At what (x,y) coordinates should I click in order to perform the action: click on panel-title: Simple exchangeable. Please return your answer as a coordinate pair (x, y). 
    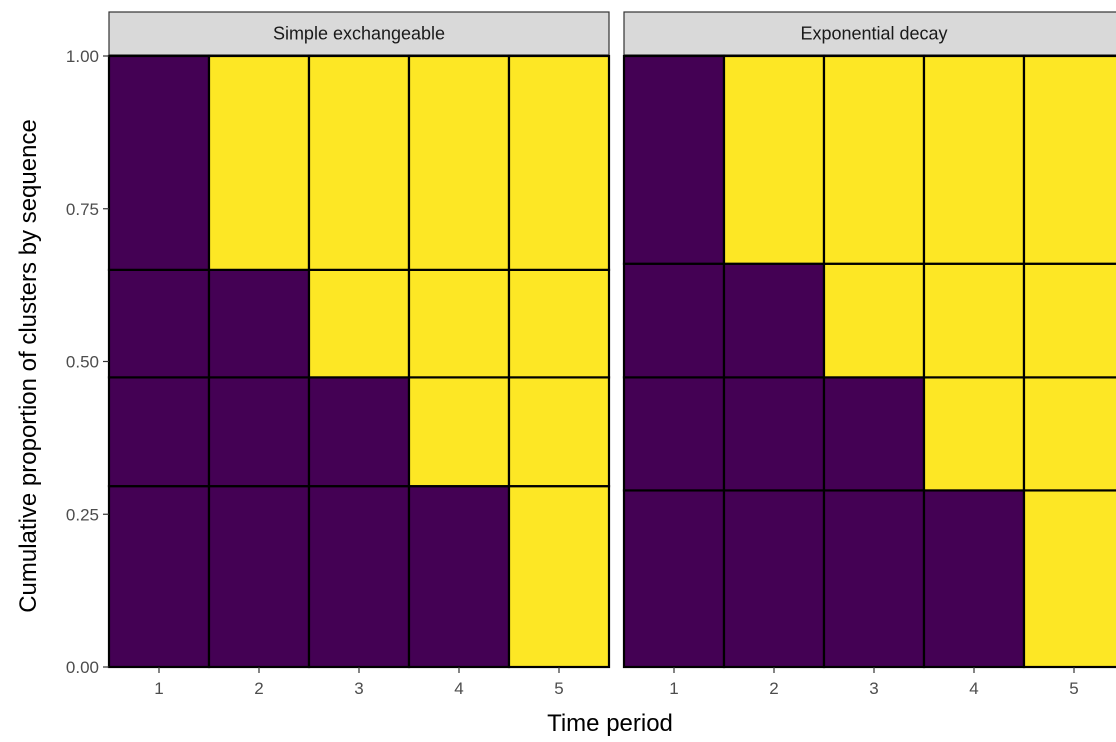
    Looking at the image, I should click on (359, 34).